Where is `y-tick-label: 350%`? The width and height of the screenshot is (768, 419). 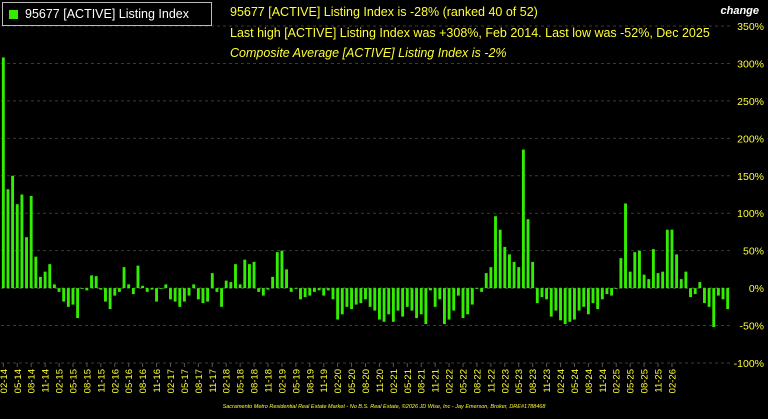
y-tick-label: 350% is located at coordinates (750, 27).